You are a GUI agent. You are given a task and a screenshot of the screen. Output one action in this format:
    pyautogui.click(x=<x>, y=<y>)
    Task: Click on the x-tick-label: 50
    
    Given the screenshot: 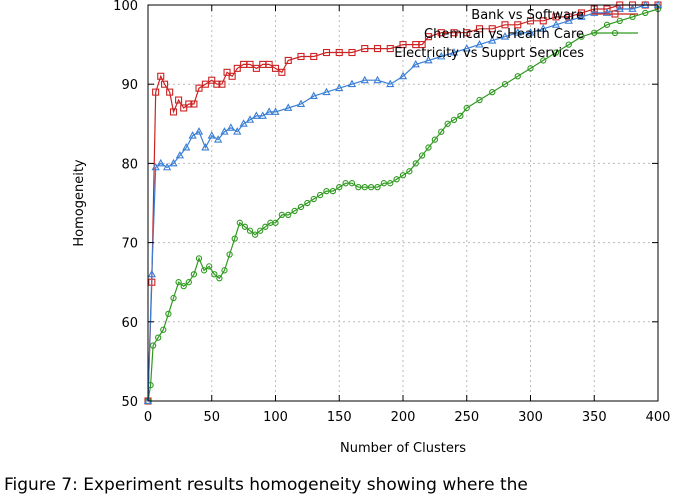 What is the action you would take?
    pyautogui.click(x=211, y=417)
    